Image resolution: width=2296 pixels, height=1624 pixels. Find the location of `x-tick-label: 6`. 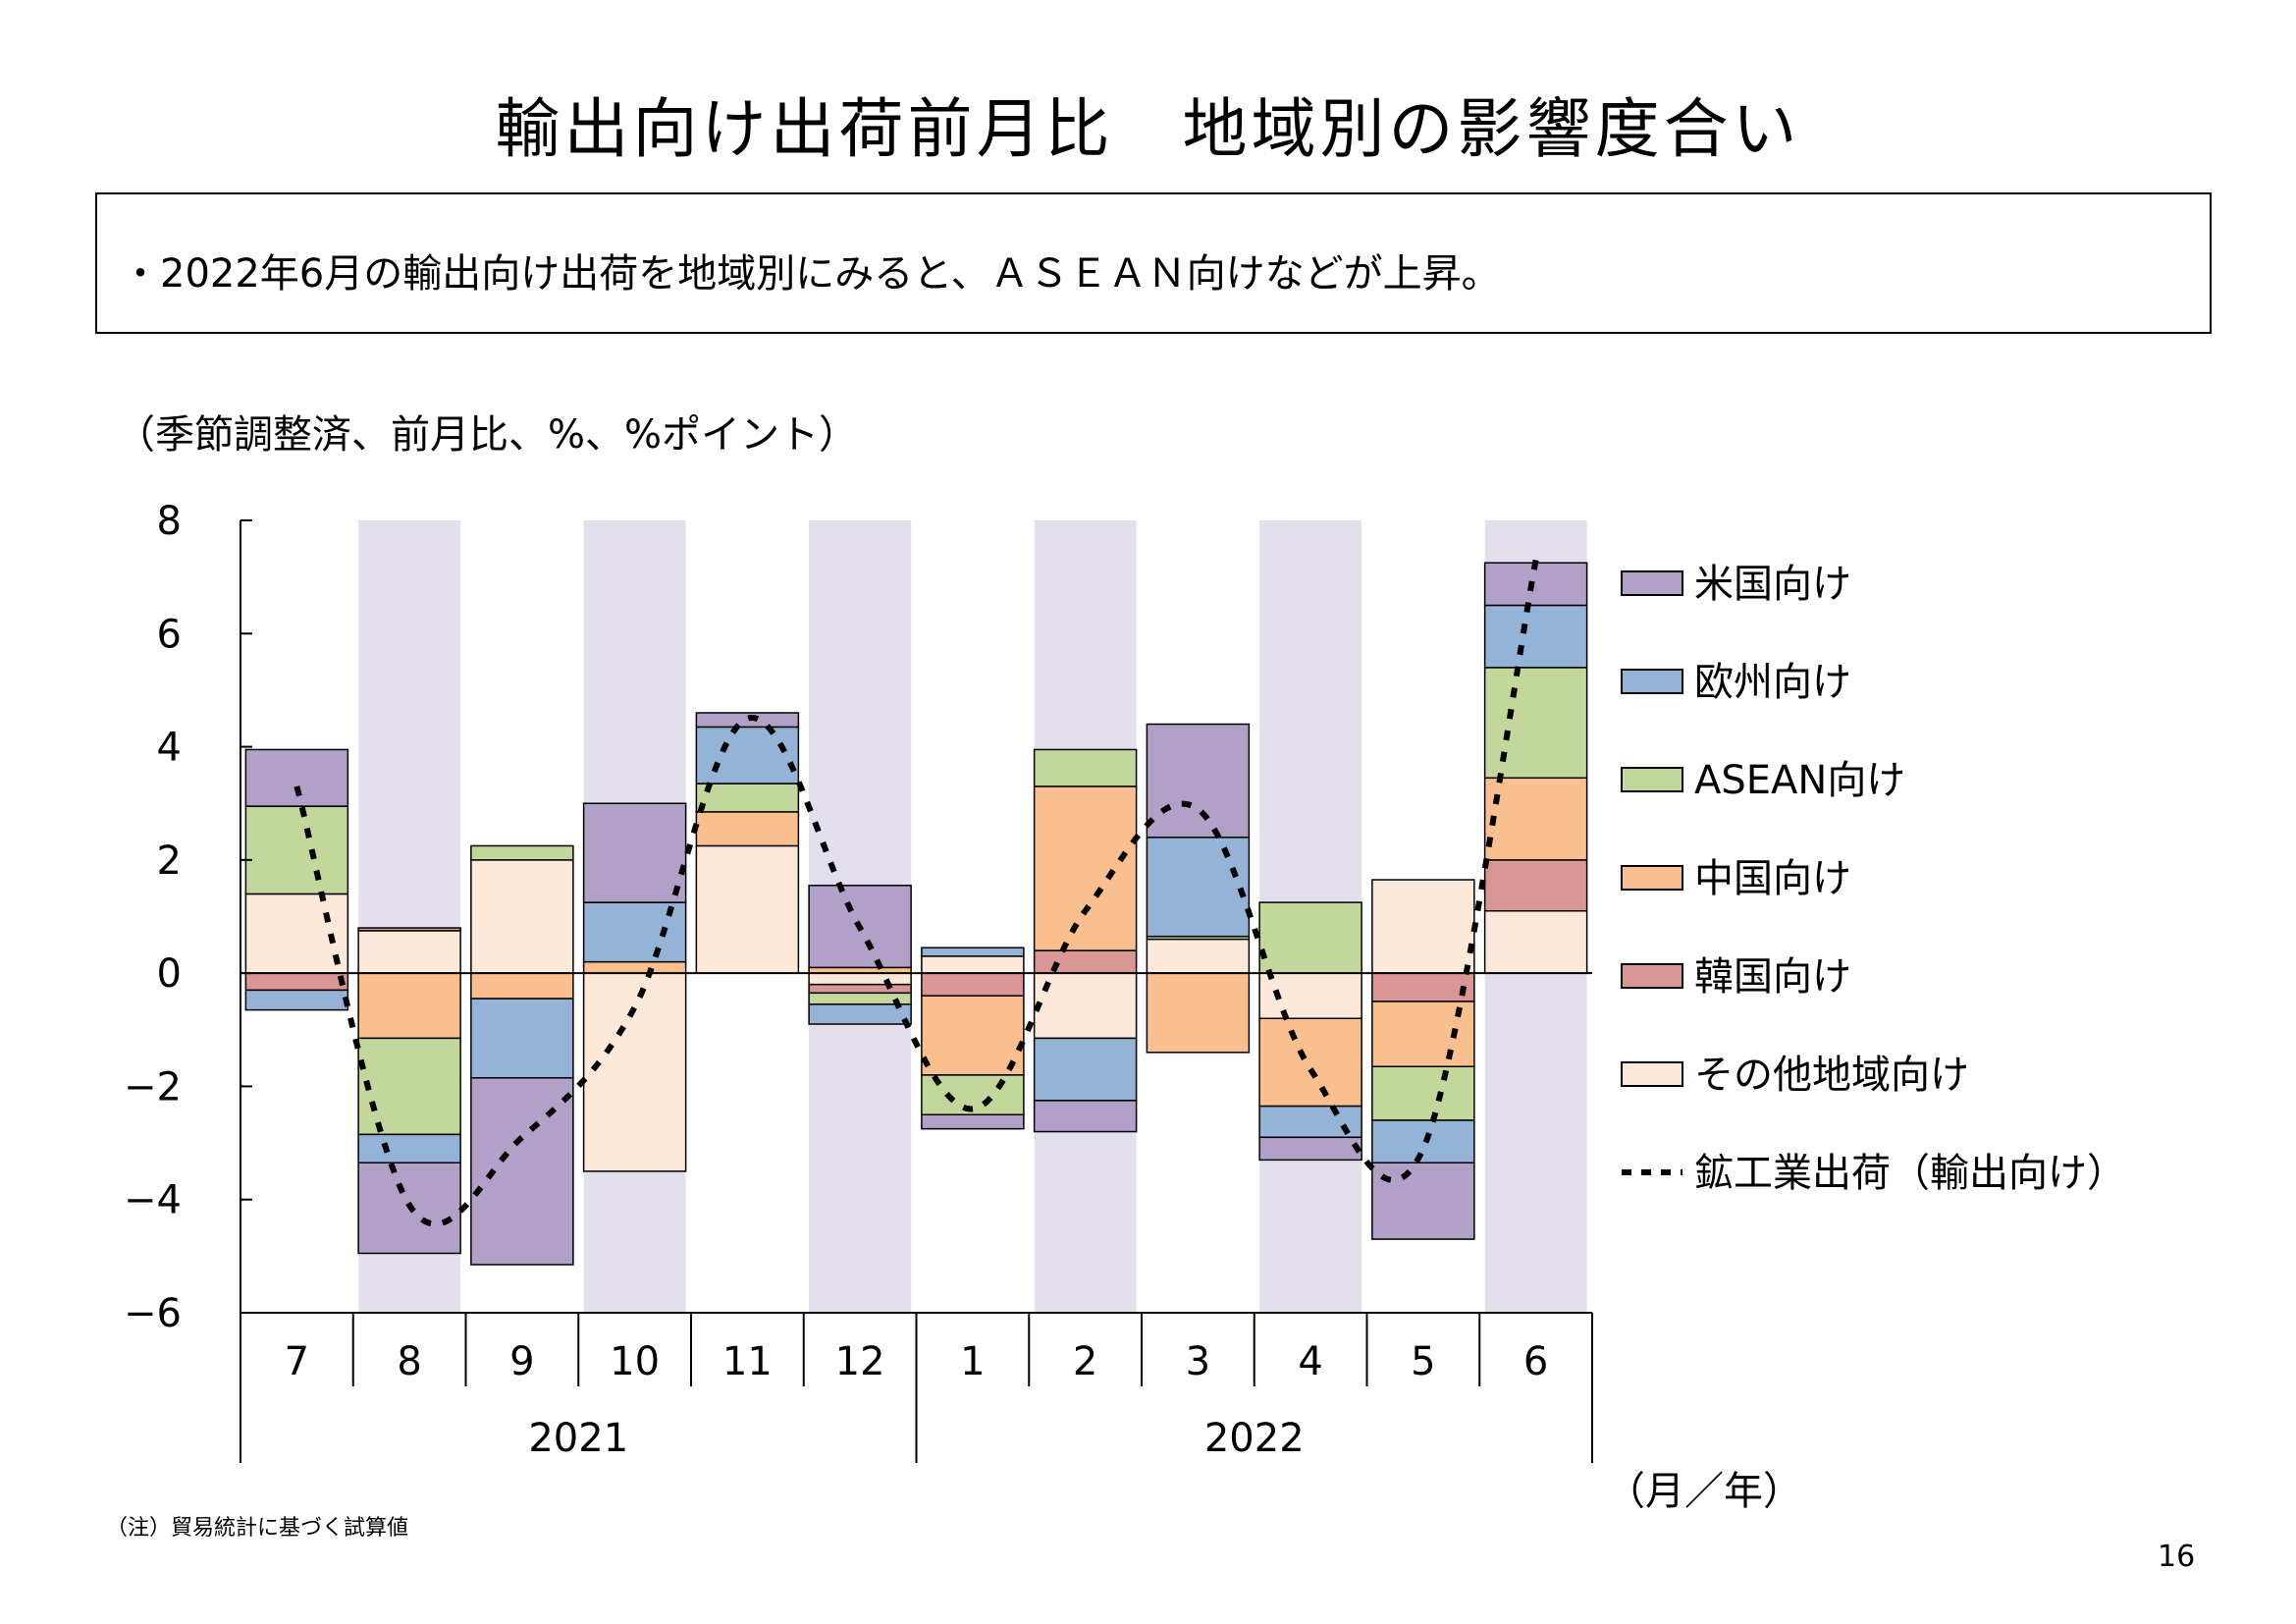

x-tick-label: 6 is located at coordinates (1535, 1361).